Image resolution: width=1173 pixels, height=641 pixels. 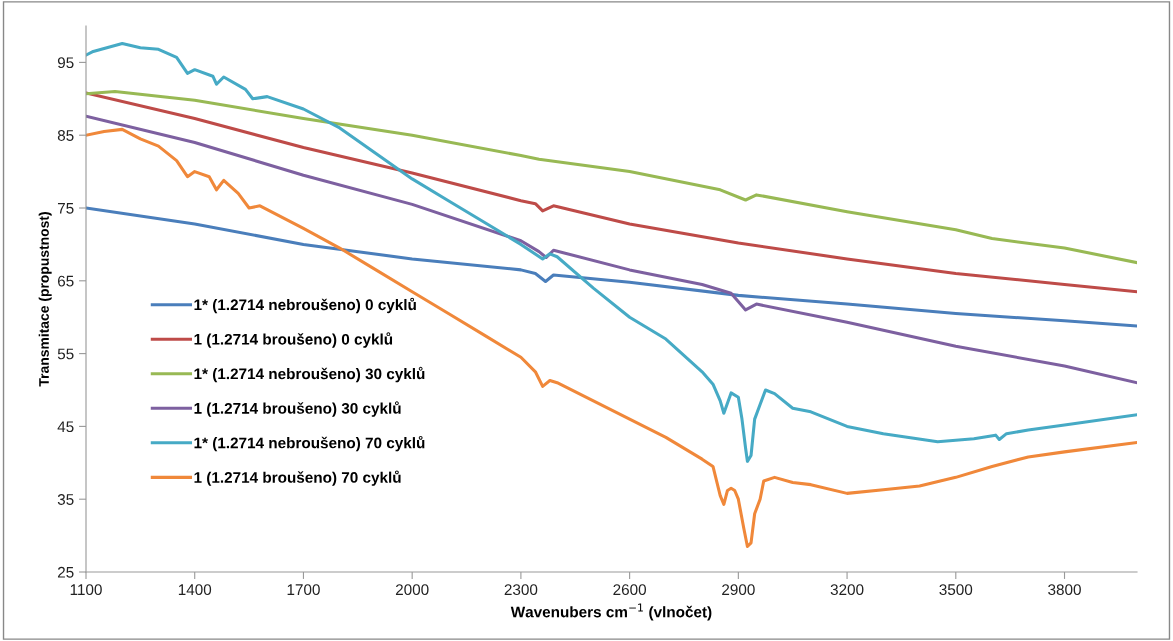 What do you see at coordinates (297, 409) in the screenshot?
I see `legend-label: 1 (1.2714 broušeno) 30 cyklů` at bounding box center [297, 409].